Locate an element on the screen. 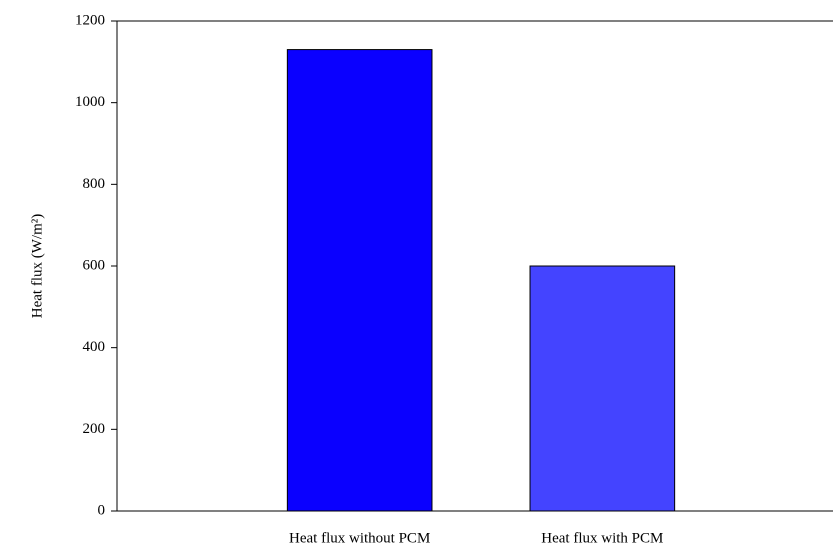 Image resolution: width=834 pixels, height=547 pixels. y-tick-label: 600 is located at coordinates (94, 265).